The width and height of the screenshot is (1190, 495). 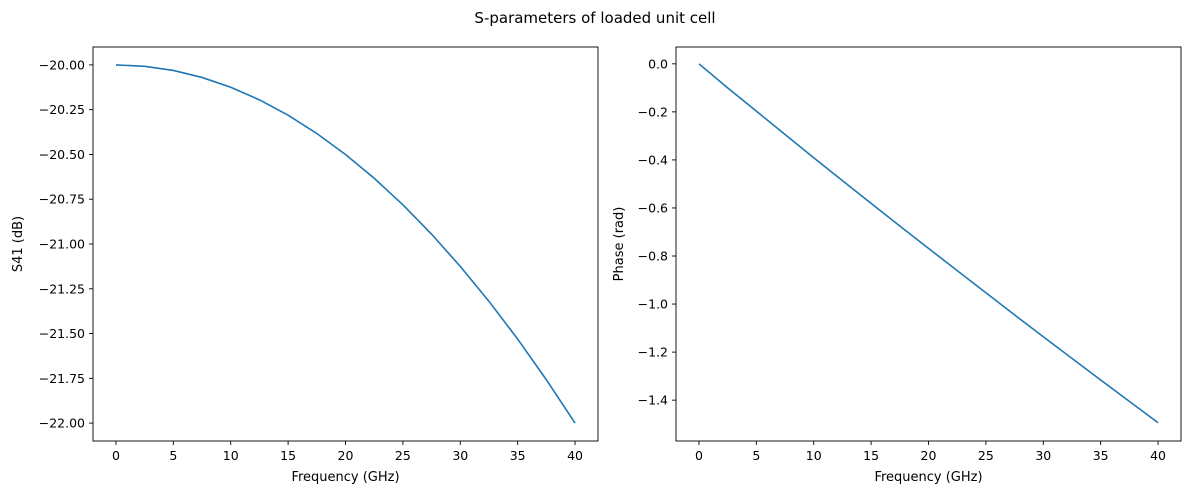 What do you see at coordinates (288, 455) in the screenshot?
I see `s41-x-tick-label: 15` at bounding box center [288, 455].